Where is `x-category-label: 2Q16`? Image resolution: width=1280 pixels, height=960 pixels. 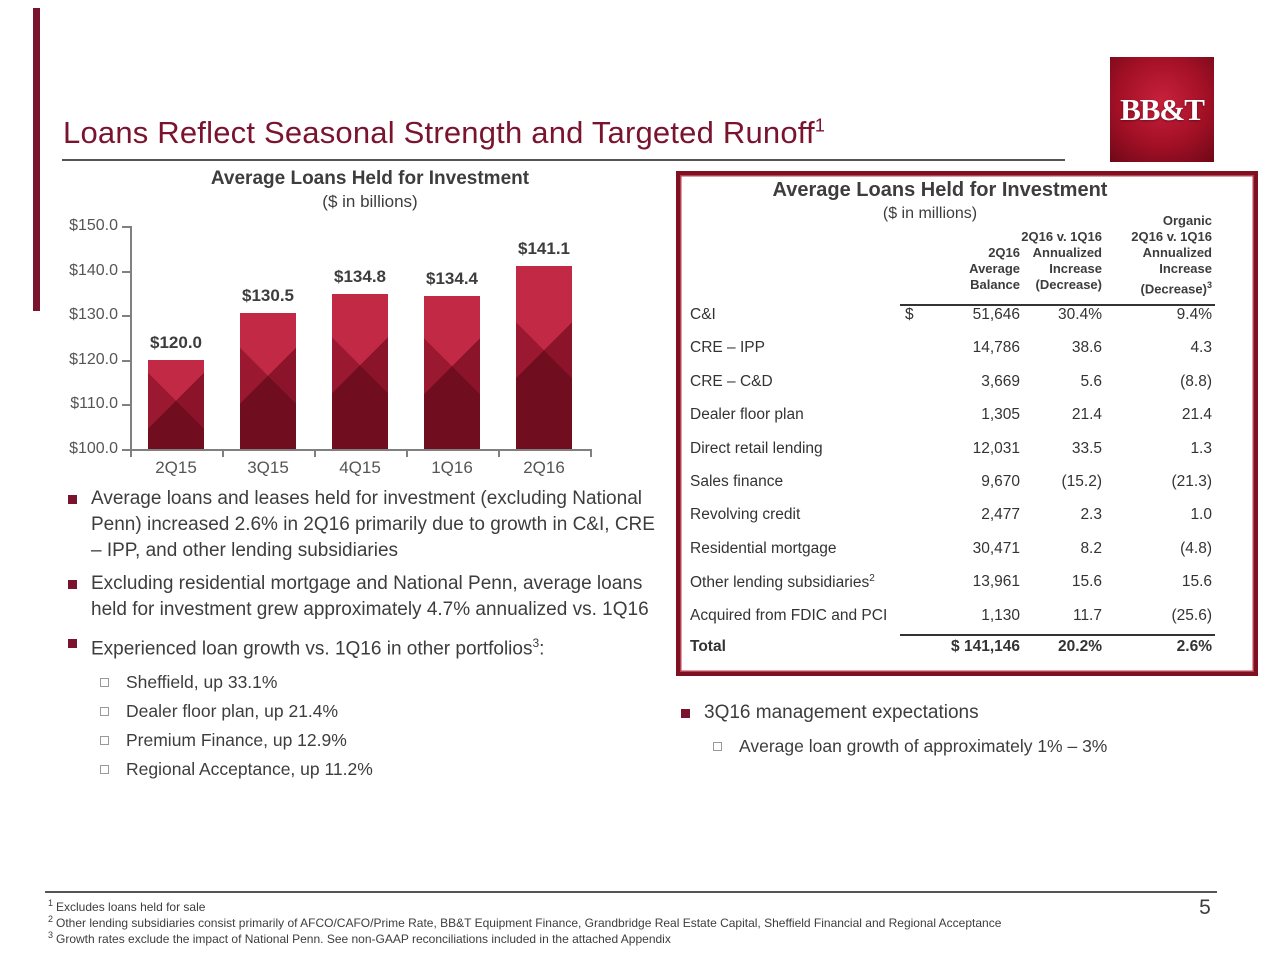
x-category-label: 2Q16 is located at coordinates (544, 467).